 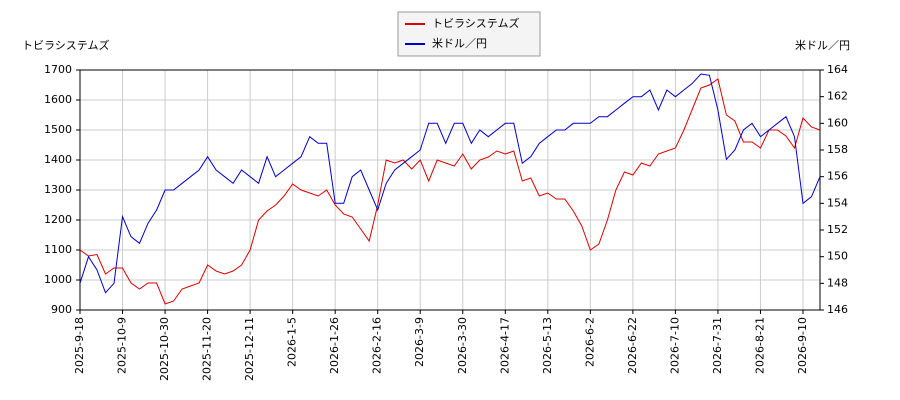 I want to click on y-tick-label: 1300, so click(x=58, y=189).